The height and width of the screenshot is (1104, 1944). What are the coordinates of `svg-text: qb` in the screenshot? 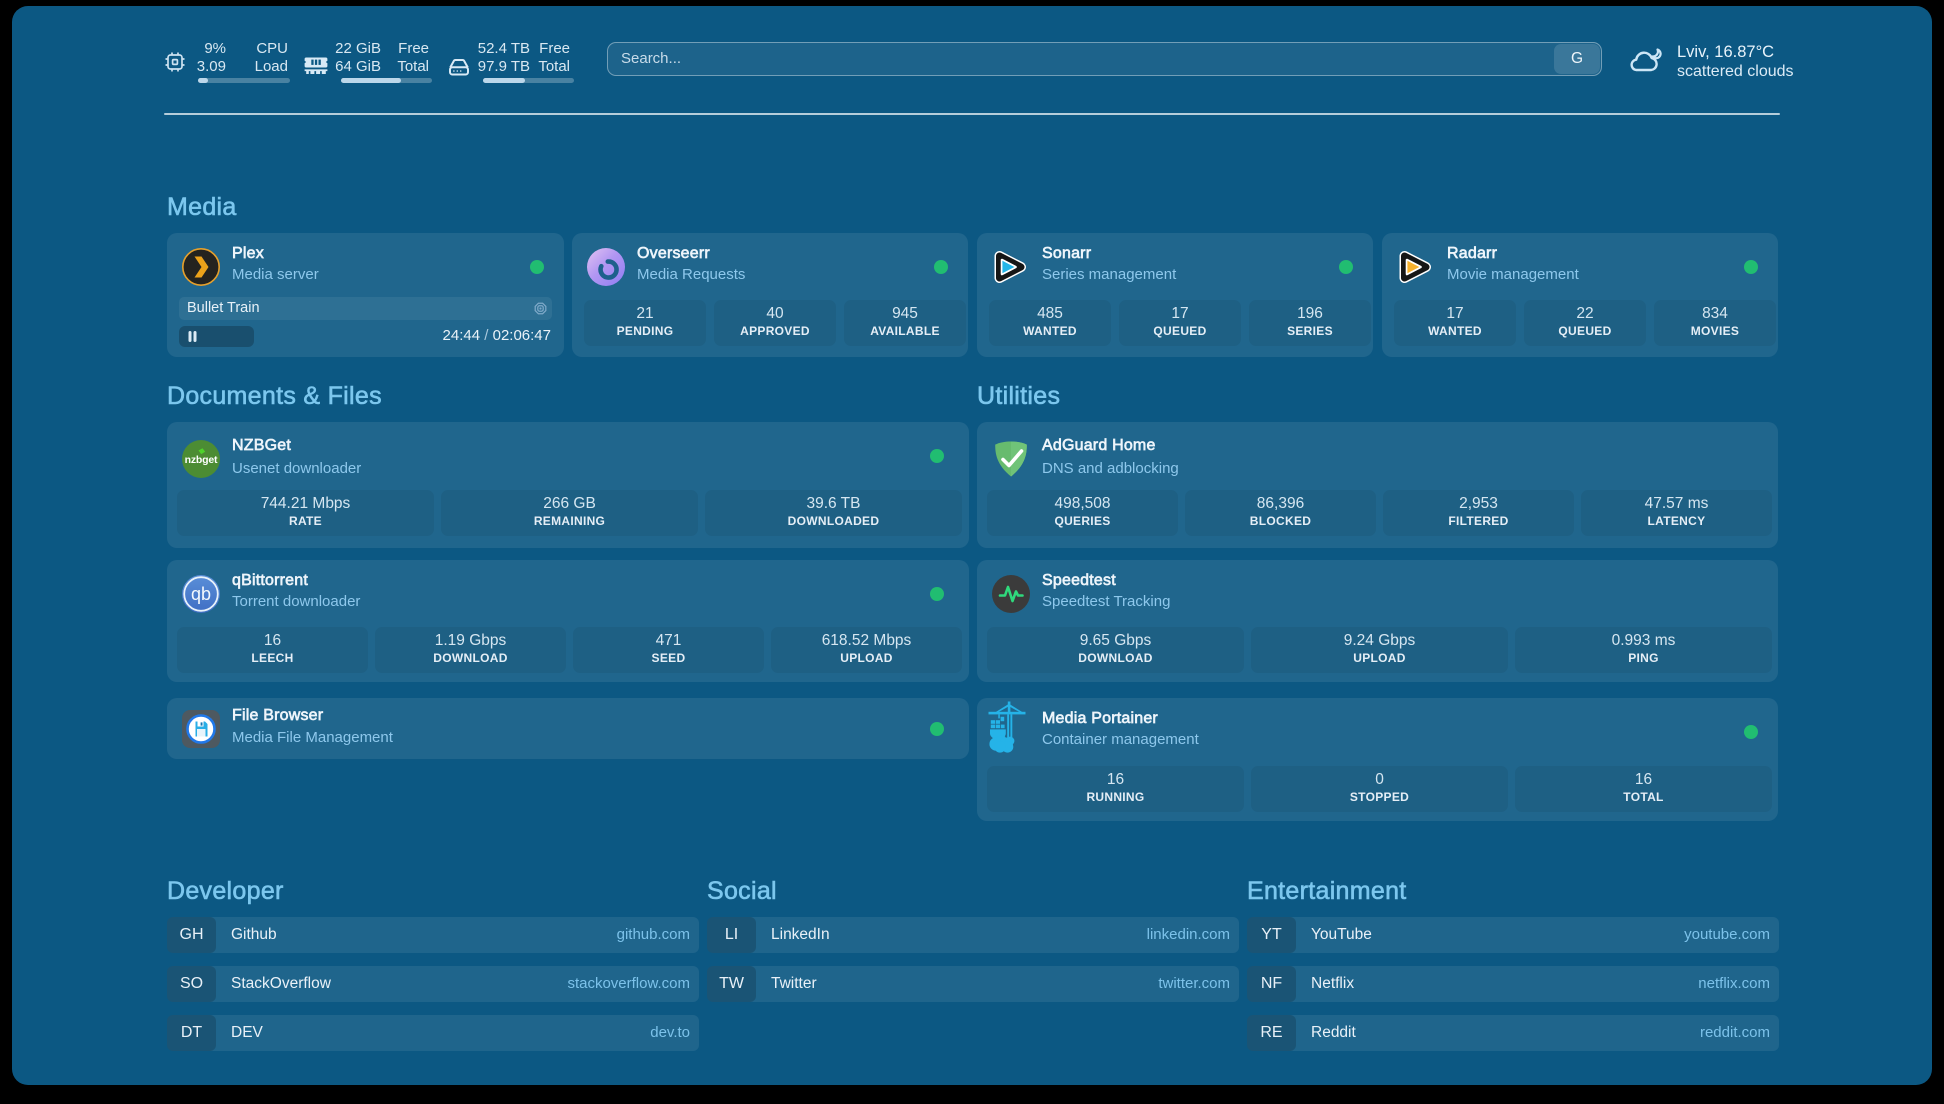 It's located at (201, 594).